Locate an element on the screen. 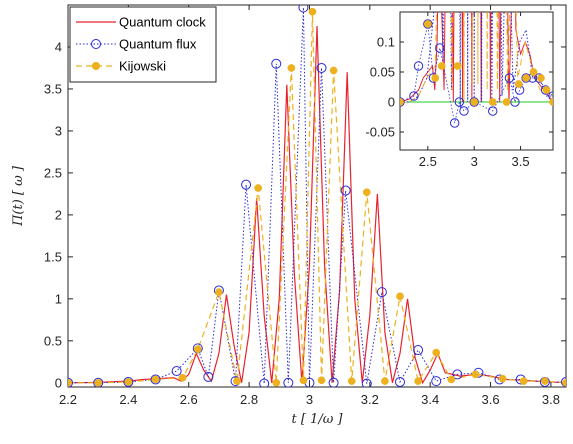 This screenshot has width=573, height=444. inset-x-tick-label: 3.5 is located at coordinates (521, 161).